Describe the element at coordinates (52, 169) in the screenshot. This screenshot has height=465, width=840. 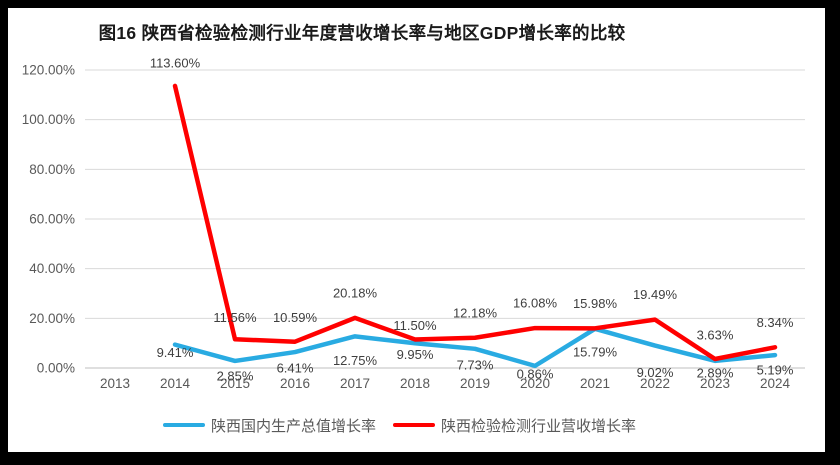
I see `svg-text: 80.00%` at that location.